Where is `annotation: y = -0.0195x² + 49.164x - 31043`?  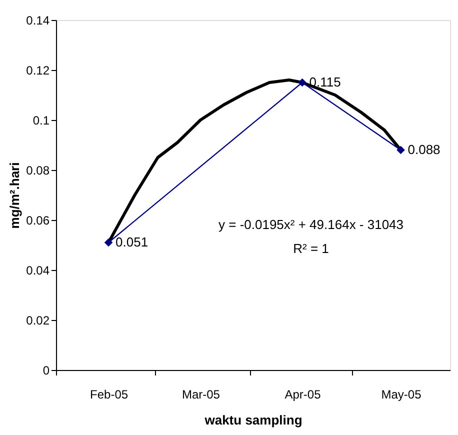 annotation: y = -0.0195x² + 49.164x - 31043 is located at coordinates (311, 224).